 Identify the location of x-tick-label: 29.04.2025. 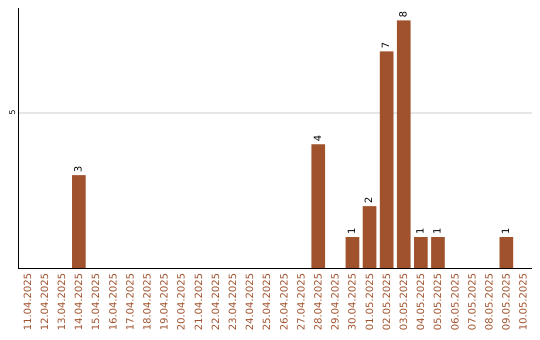
(336, 301).